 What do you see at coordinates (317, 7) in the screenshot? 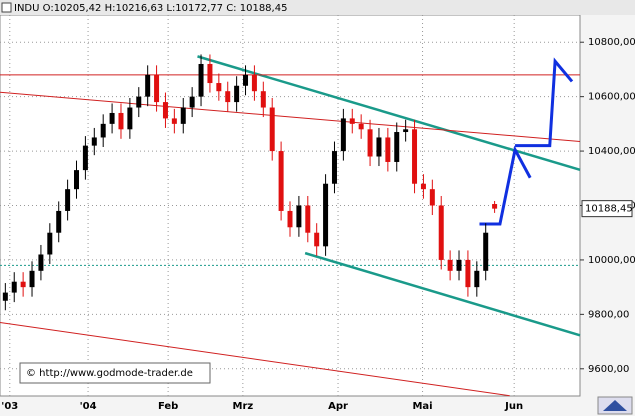
I see `header-bar` at bounding box center [317, 7].